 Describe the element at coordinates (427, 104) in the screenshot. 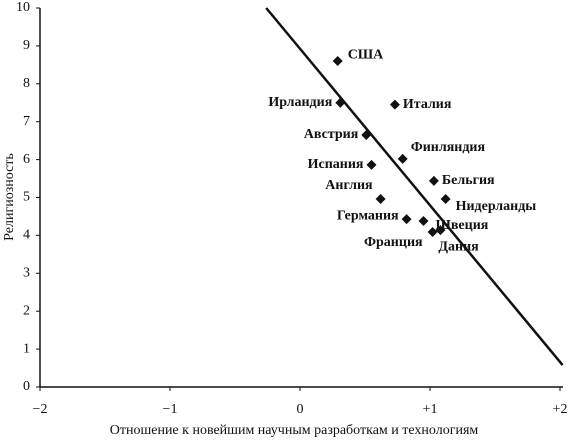

I see `point-label: Италия` at that location.